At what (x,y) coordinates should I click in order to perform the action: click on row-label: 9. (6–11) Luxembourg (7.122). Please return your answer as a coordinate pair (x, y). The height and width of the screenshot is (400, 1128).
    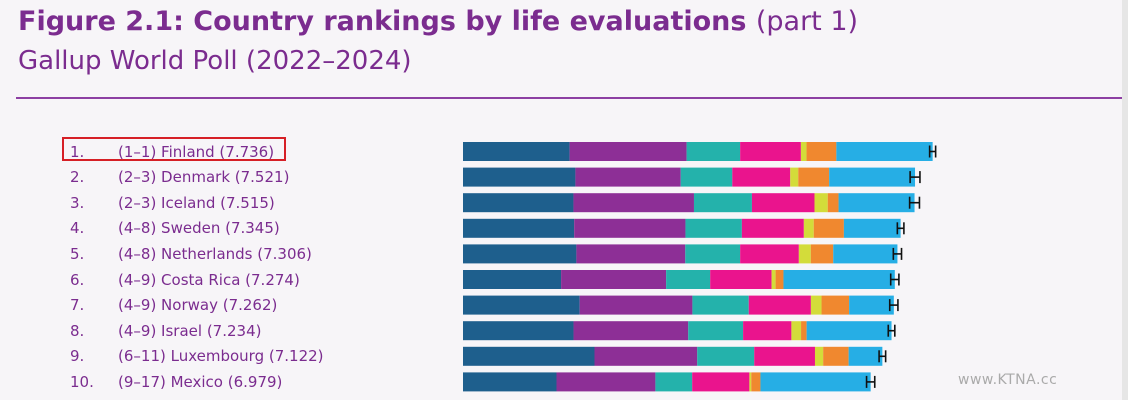
    Looking at the image, I should click on (193, 356).